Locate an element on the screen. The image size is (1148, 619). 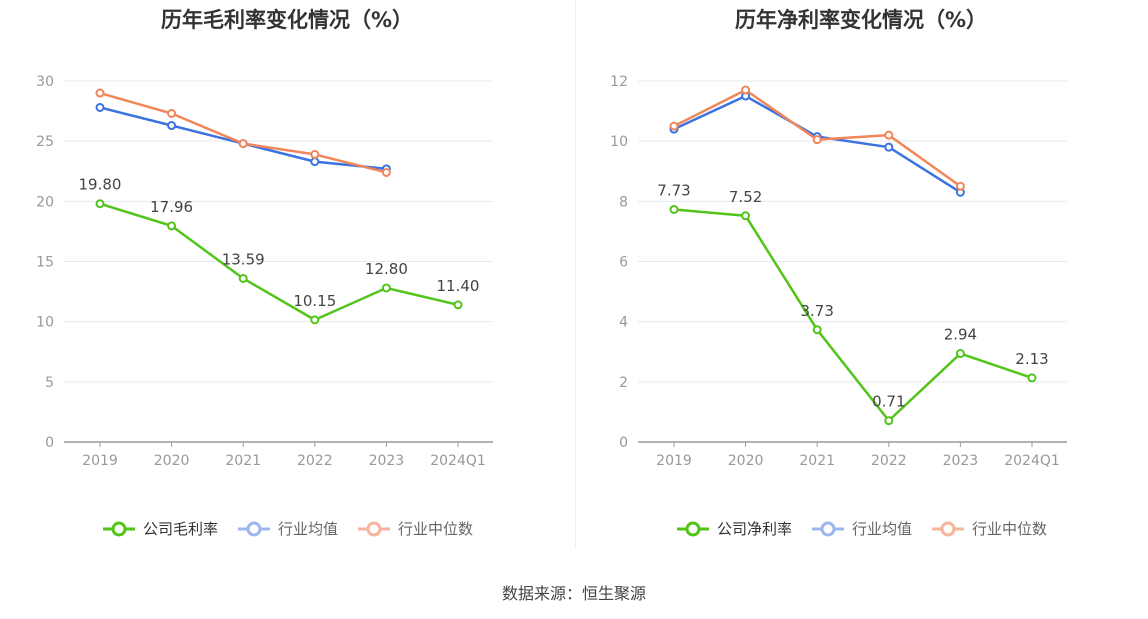
data-label: 3.73 is located at coordinates (816, 311).